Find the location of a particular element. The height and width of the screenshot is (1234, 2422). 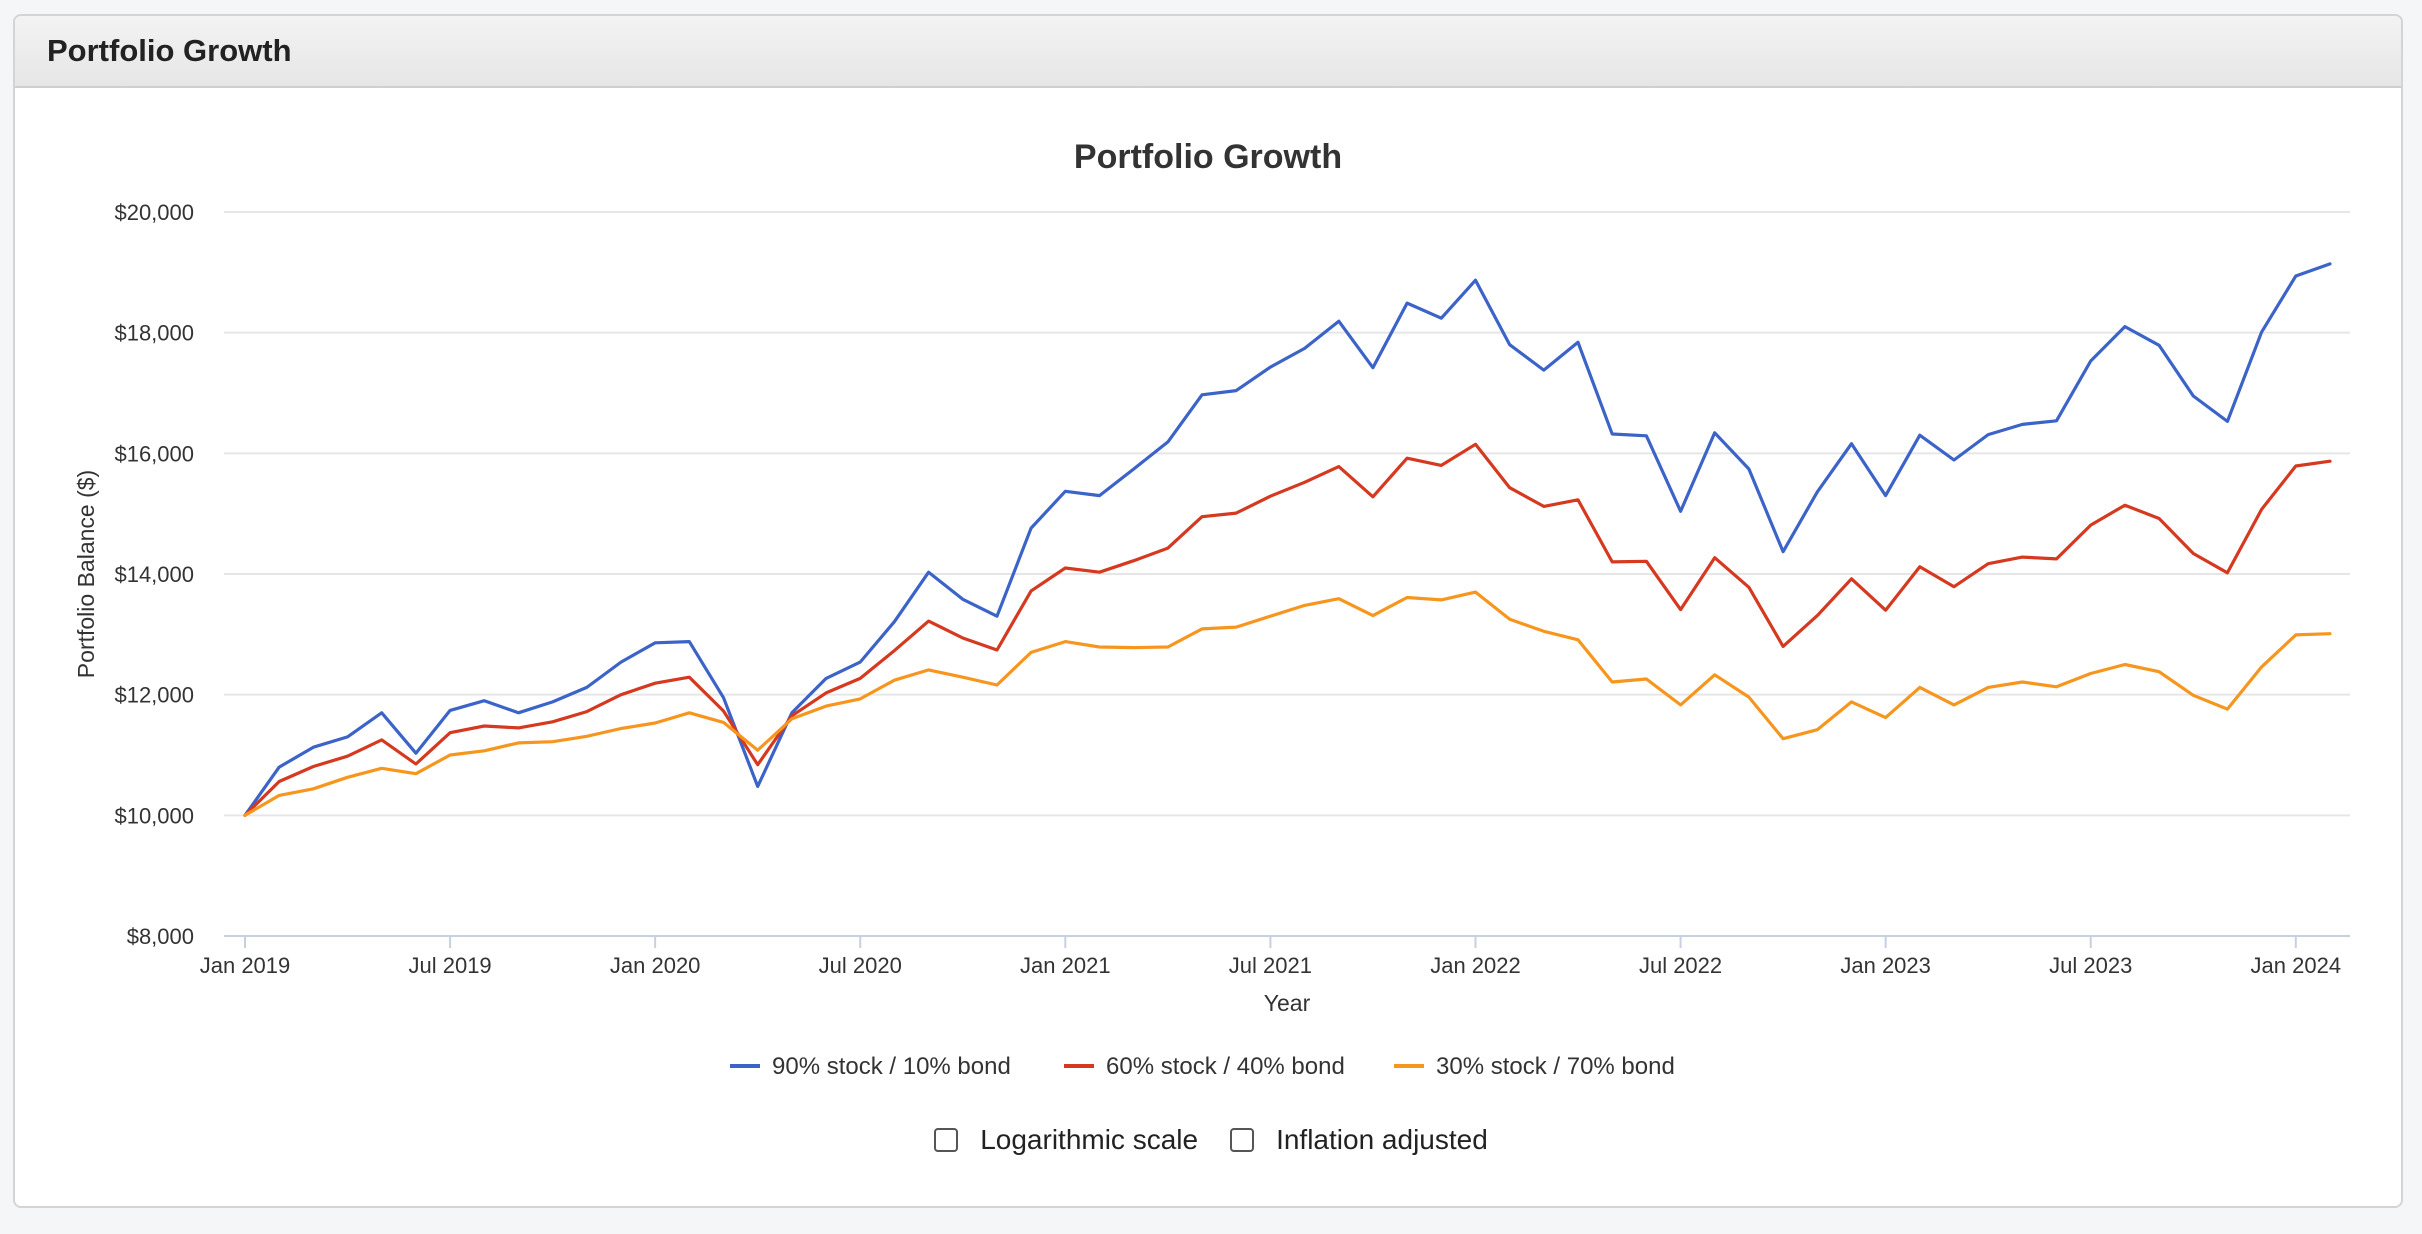

y-tick-label: $20,000 is located at coordinates (154, 212).